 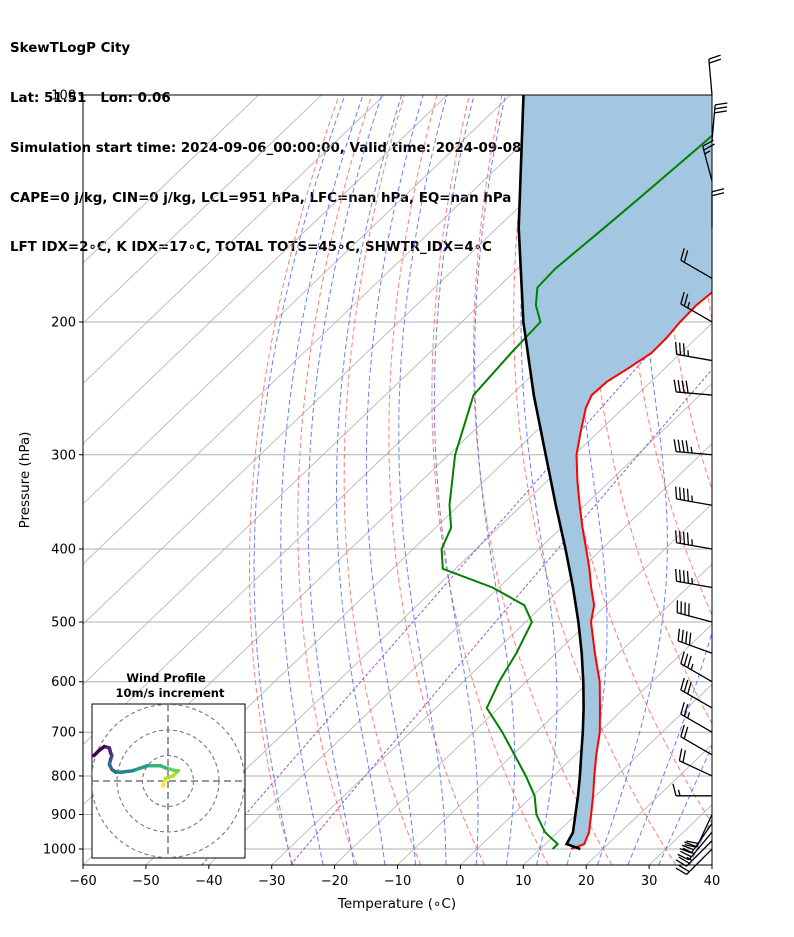 What do you see at coordinates (63, 455) in the screenshot?
I see `y-tick-label: 300` at bounding box center [63, 455].